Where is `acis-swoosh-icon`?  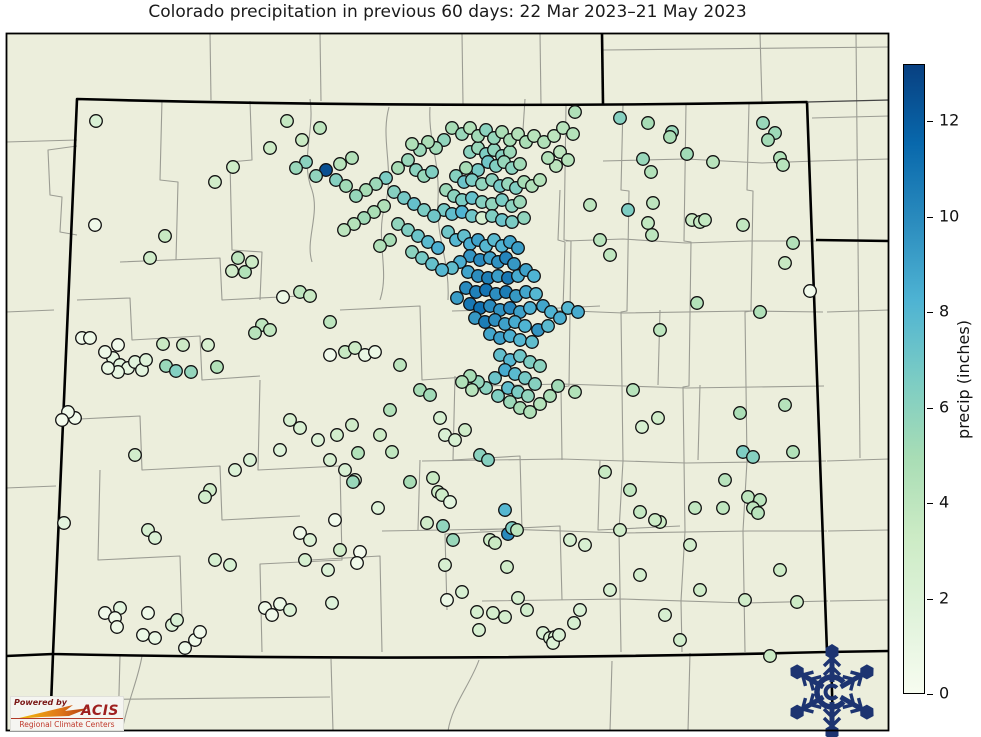
acis-swoosh-icon is located at coordinates (52, 712).